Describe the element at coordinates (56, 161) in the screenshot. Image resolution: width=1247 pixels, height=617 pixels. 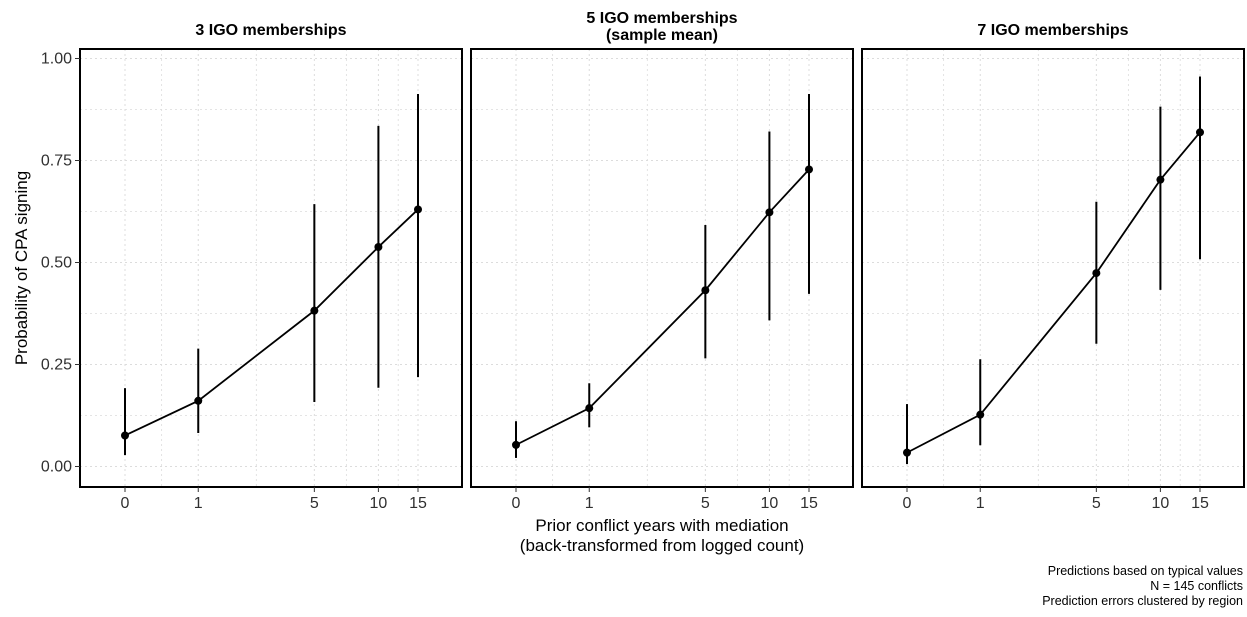
I see `y-tick-label: 0.75` at that location.